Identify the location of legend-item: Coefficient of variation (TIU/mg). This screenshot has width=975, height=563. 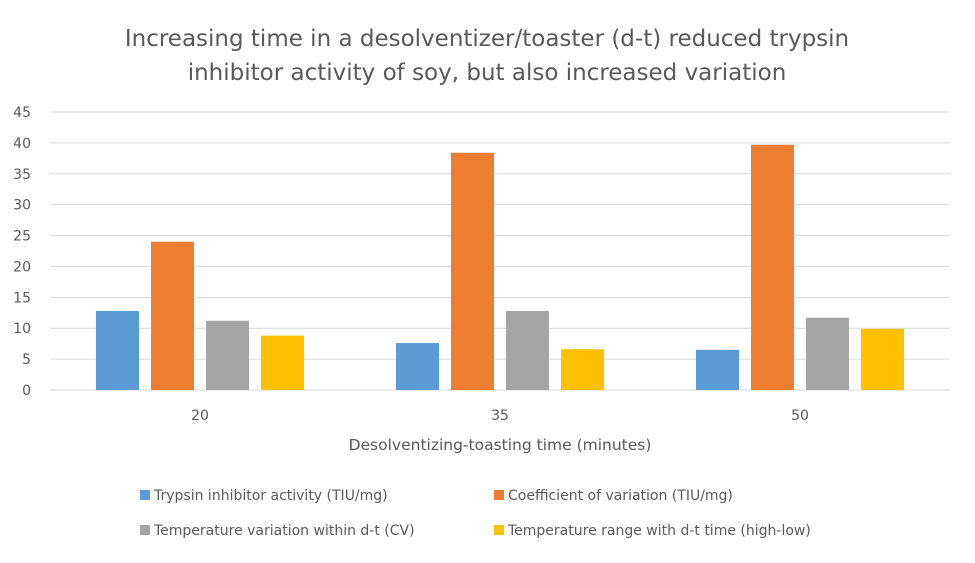
(613, 496).